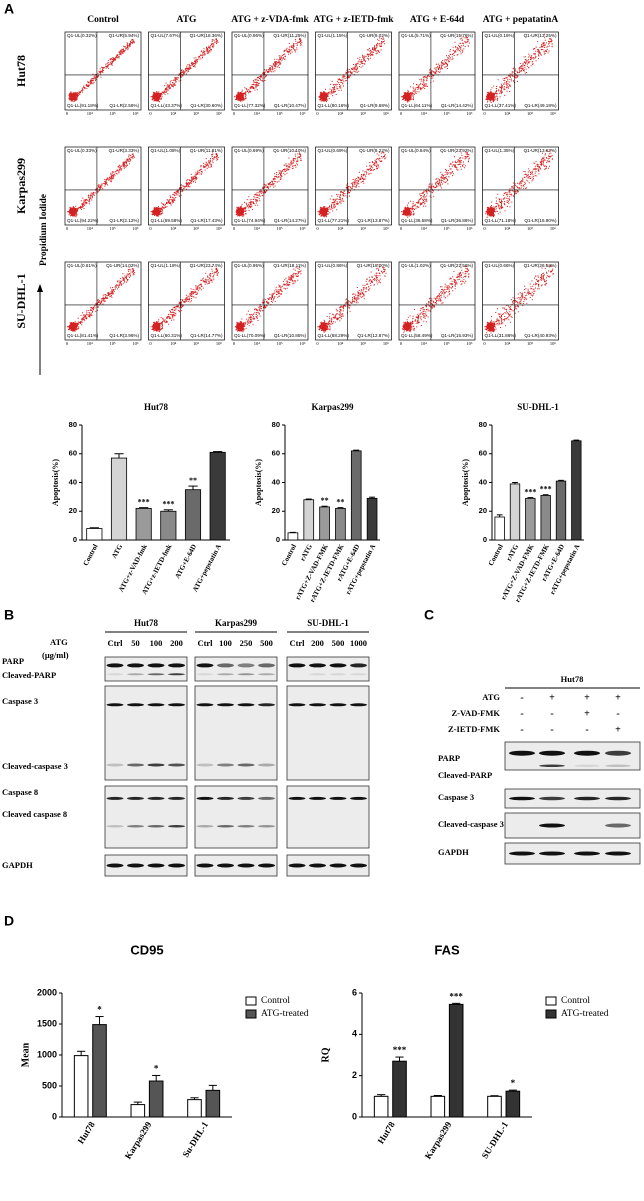 The width and height of the screenshot is (644, 1201). Describe the element at coordinates (276, 453) in the screenshot. I see `y-tick-label: 60` at that location.